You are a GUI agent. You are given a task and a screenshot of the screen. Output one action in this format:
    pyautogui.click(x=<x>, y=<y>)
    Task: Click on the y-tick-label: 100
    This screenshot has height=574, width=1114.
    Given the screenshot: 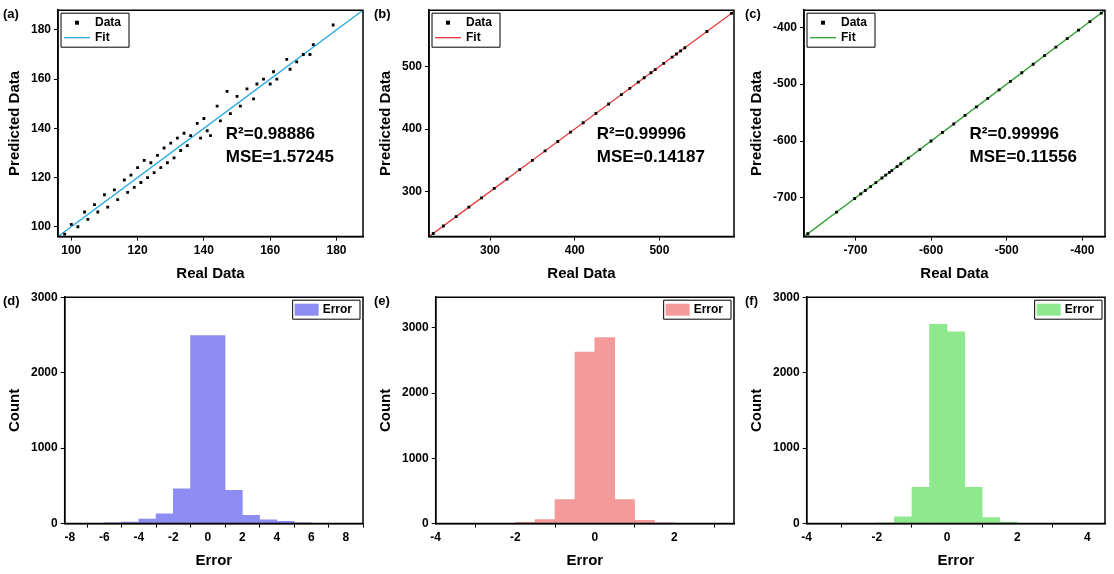 What is the action you would take?
    pyautogui.click(x=41, y=226)
    